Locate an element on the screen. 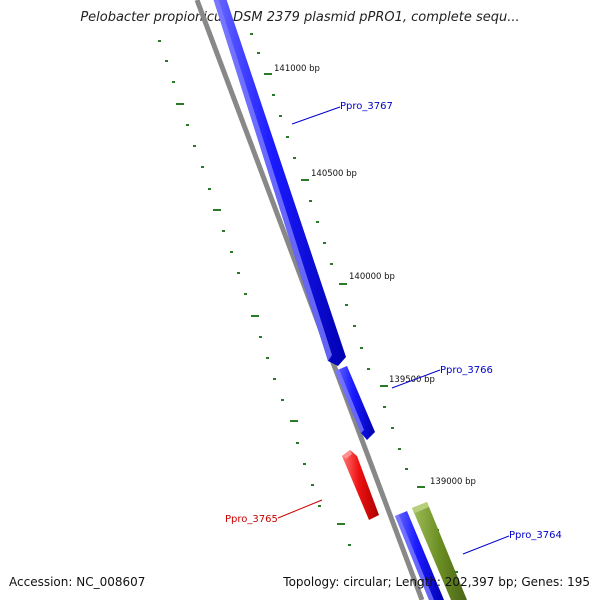 The height and width of the screenshot is (600, 600). olive-feature is located at coordinates (439, 551).